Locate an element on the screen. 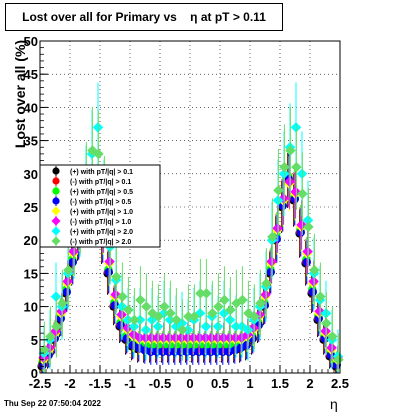  x-tick-label: -0.5 is located at coordinates (160, 383).